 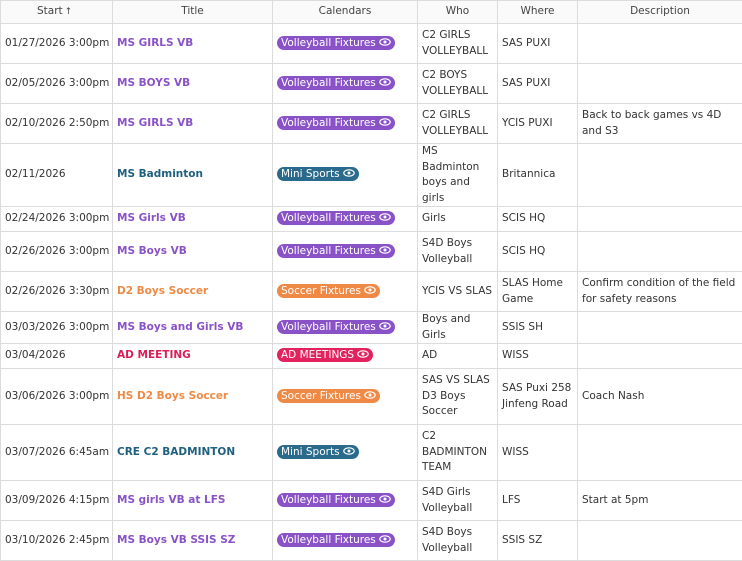 I want to click on title-cell: CRE C2 BADMINTON, so click(x=193, y=453).